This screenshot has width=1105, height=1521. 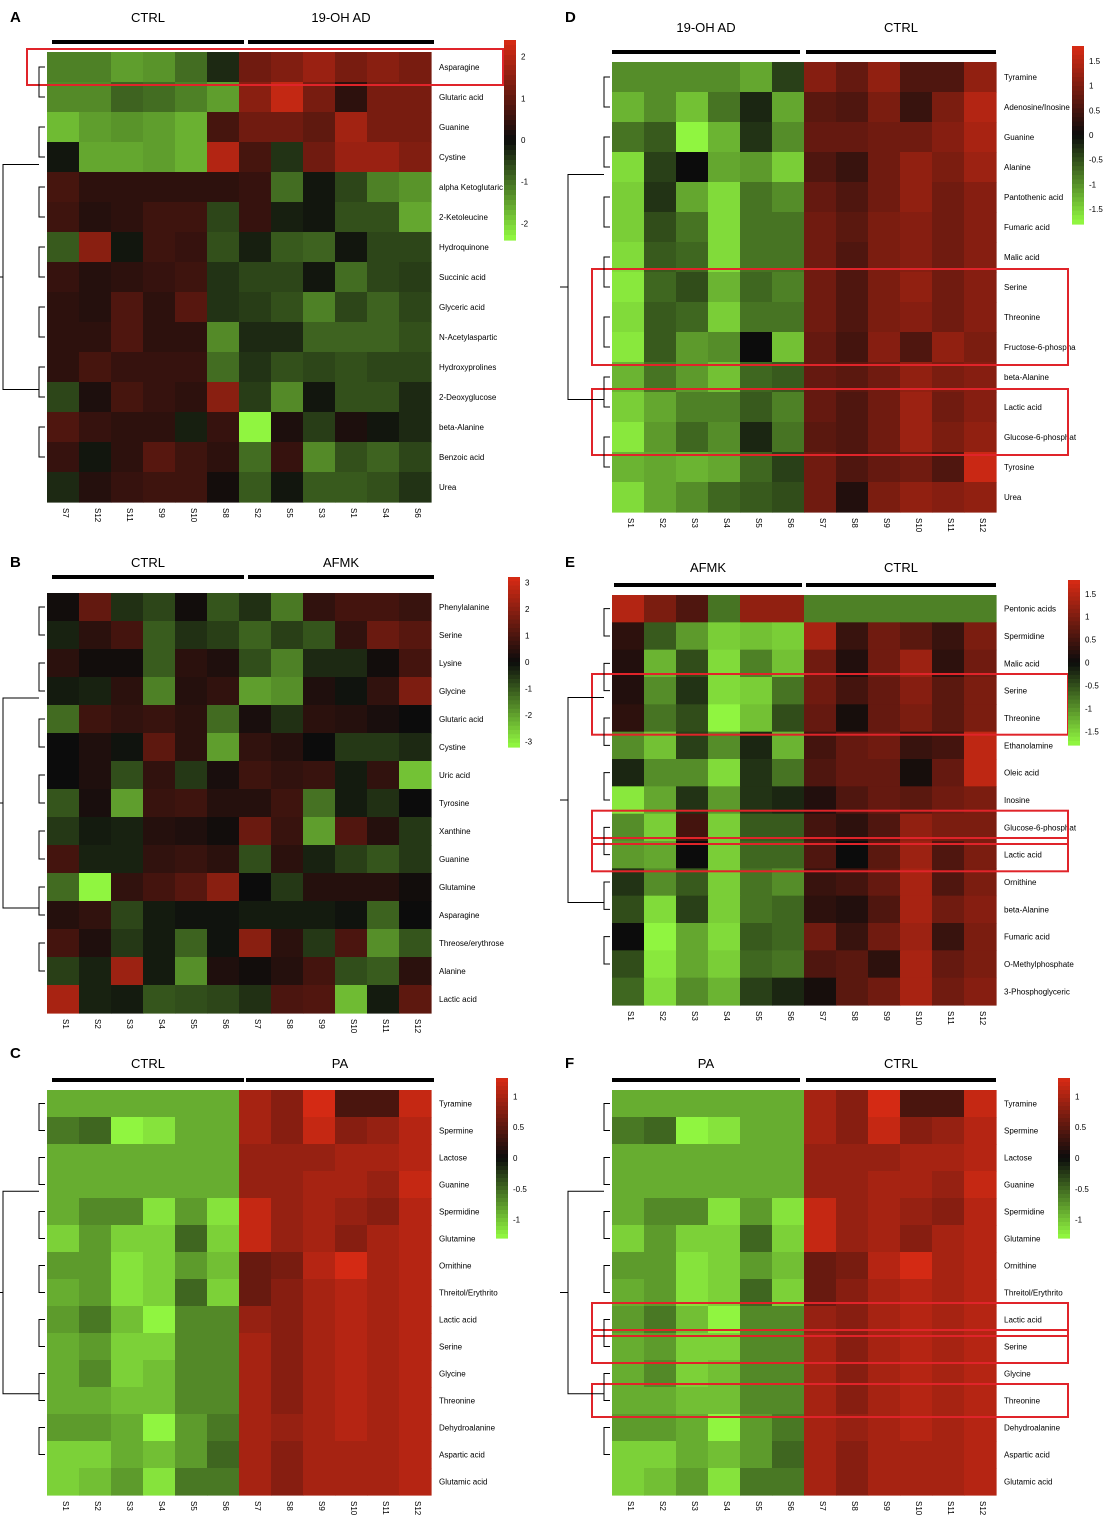 What do you see at coordinates (459, 915) in the screenshot?
I see `row-label: Asparagine` at bounding box center [459, 915].